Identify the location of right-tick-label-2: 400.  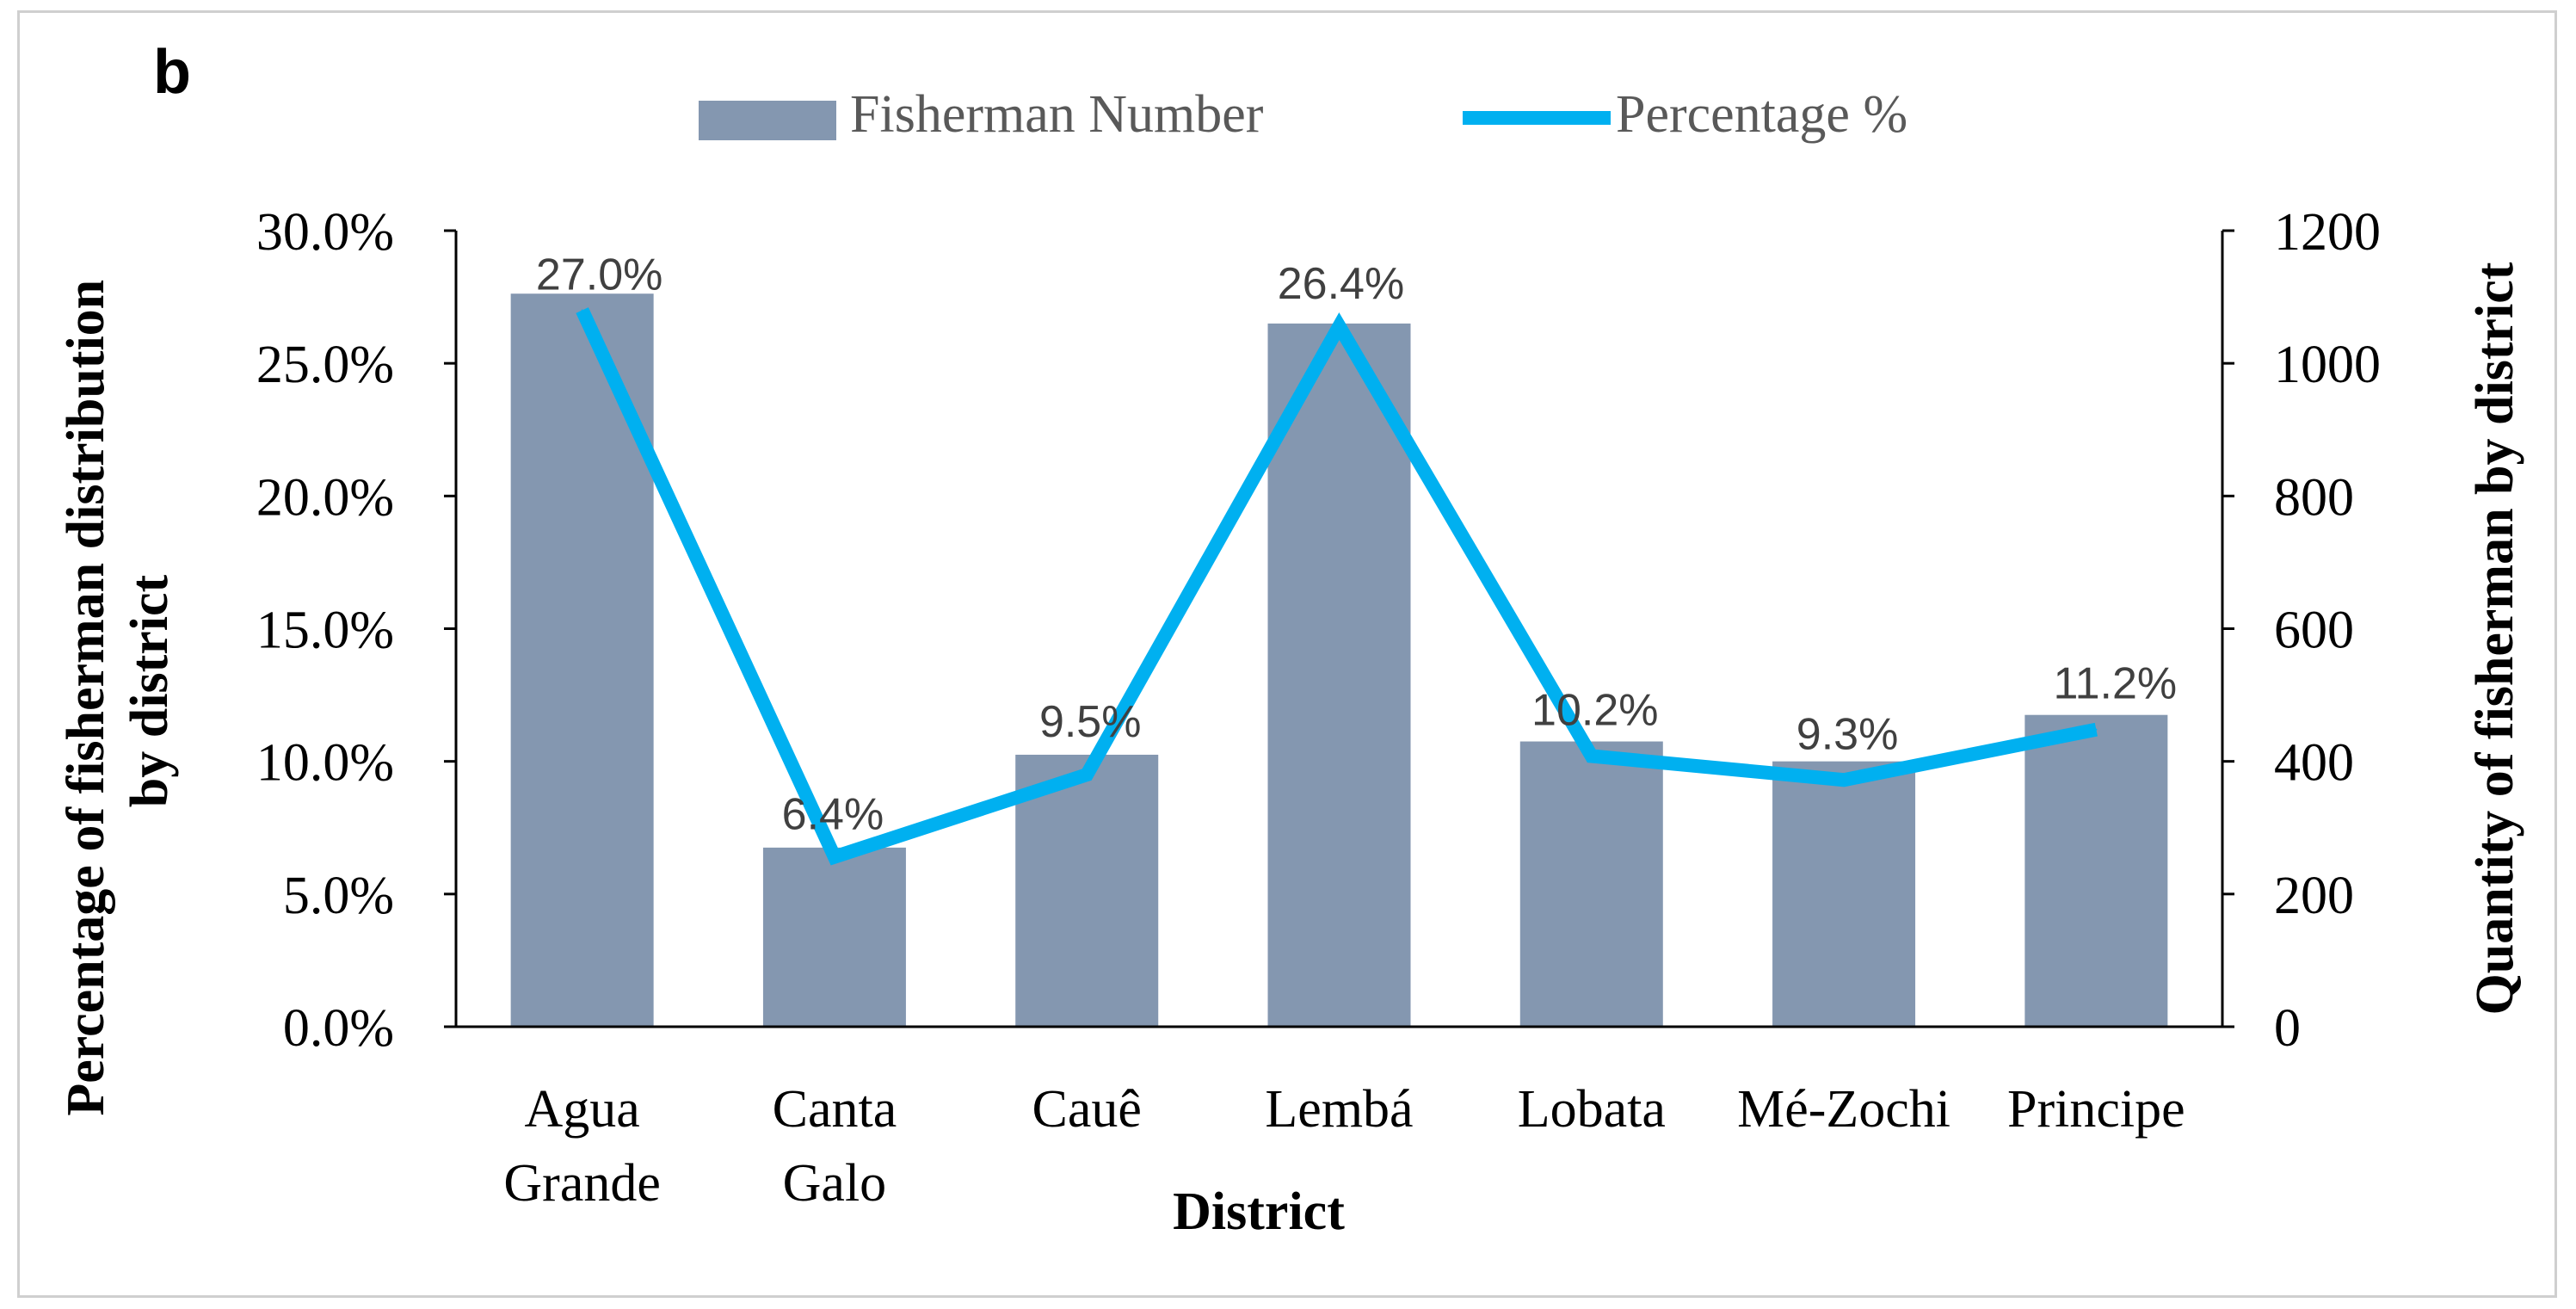
(2314, 763).